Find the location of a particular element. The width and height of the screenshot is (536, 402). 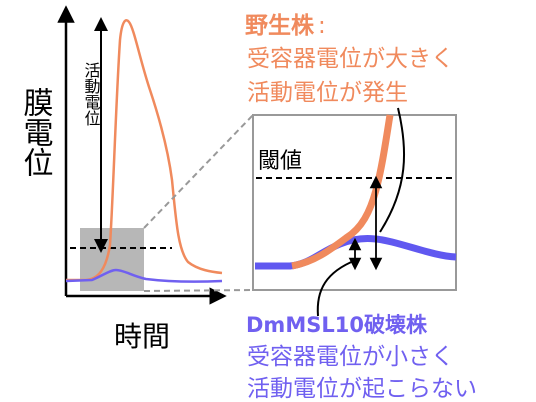

wildtype-line1: 受容器電位が大きく is located at coordinates (350, 59).